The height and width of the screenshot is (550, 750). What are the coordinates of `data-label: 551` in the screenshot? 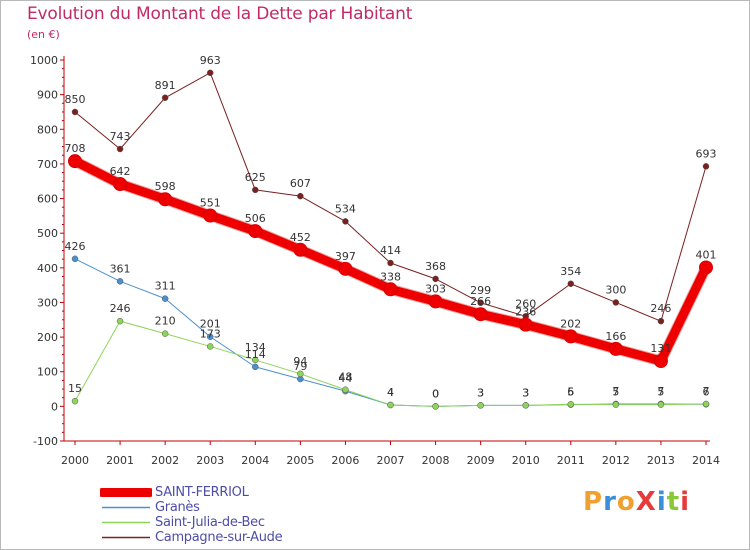 It's located at (210, 203).